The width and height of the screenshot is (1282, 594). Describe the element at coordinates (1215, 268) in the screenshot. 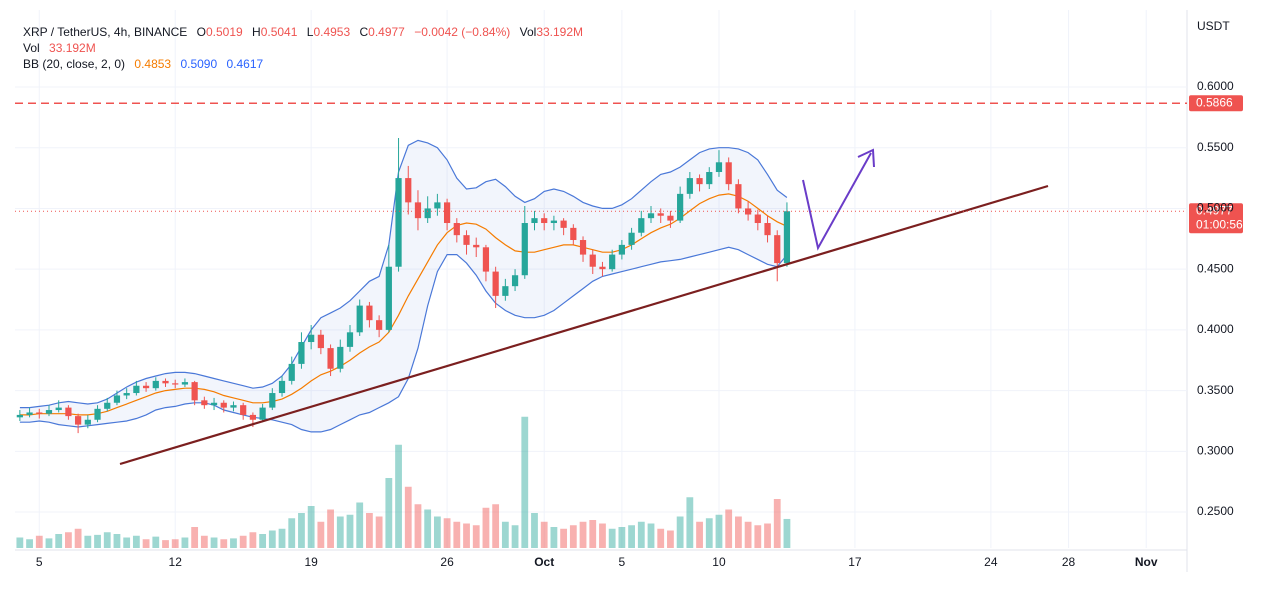

I see `y-tick-label: 0.4500` at that location.